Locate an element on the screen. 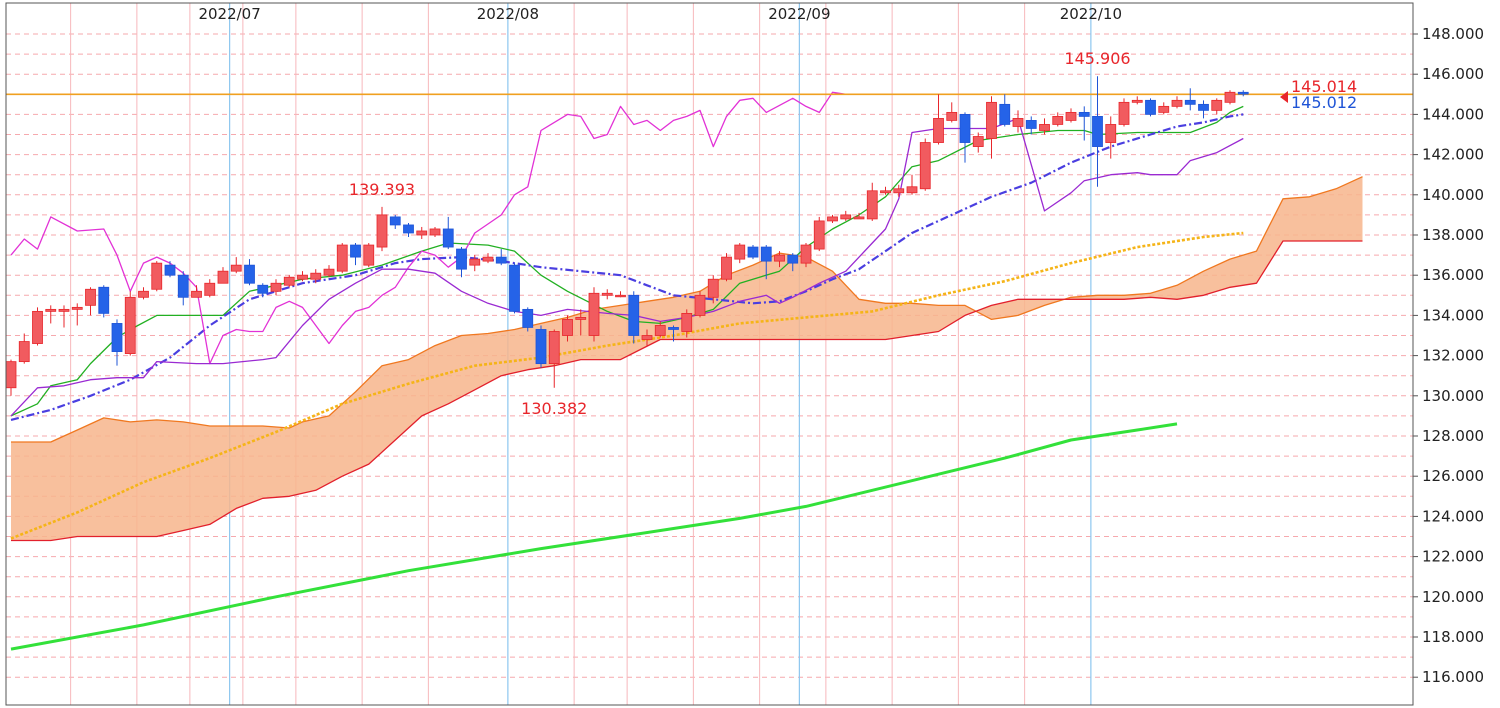 The width and height of the screenshot is (1500, 708). y-tick-label: 122.000 is located at coordinates (1453, 557).